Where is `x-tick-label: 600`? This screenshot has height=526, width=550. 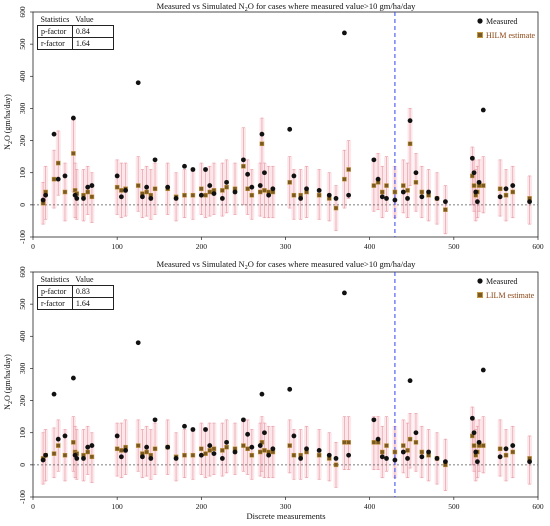
x-tick-label: 600 is located at coordinates (538, 246).